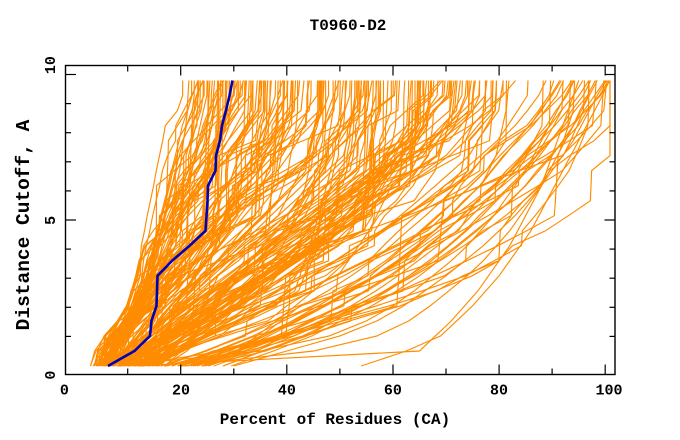  What do you see at coordinates (51, 65) in the screenshot?
I see `svg-text: 10` at bounding box center [51, 65].